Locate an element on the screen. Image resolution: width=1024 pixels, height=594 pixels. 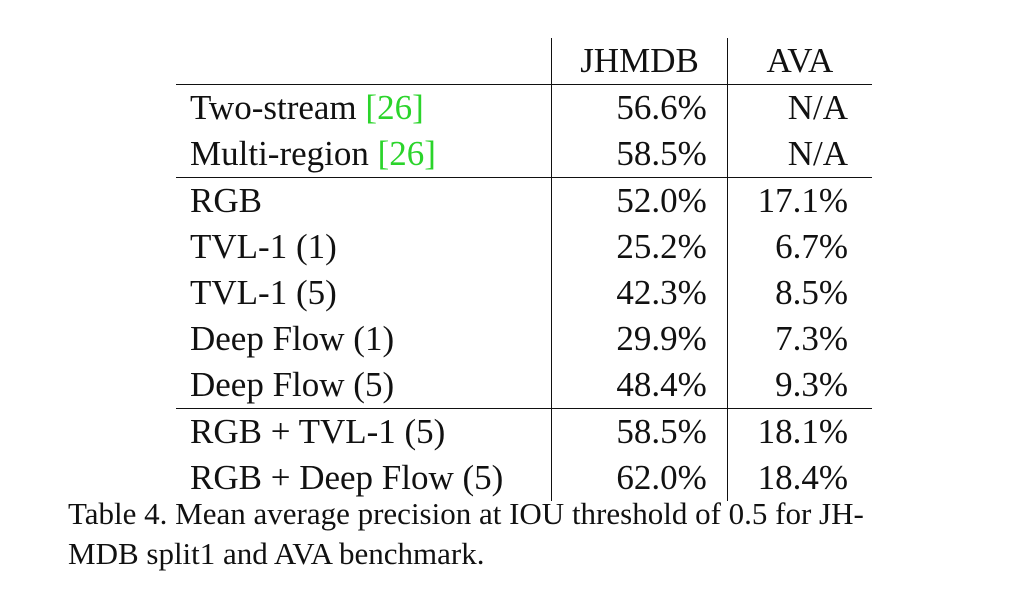
header-ava: AVA is located at coordinates (799, 61).